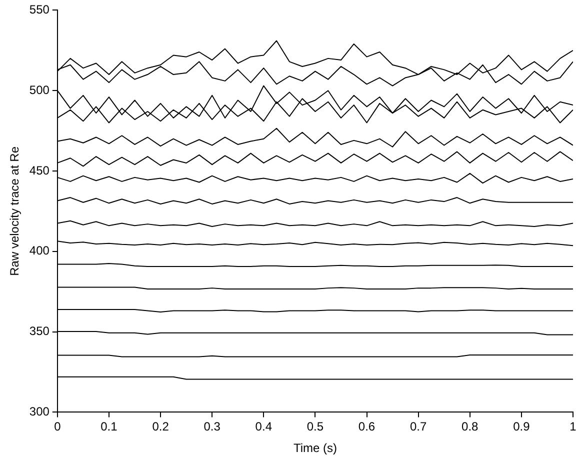  Describe the element at coordinates (39, 251) in the screenshot. I see `y-tick-label: 400` at that location.